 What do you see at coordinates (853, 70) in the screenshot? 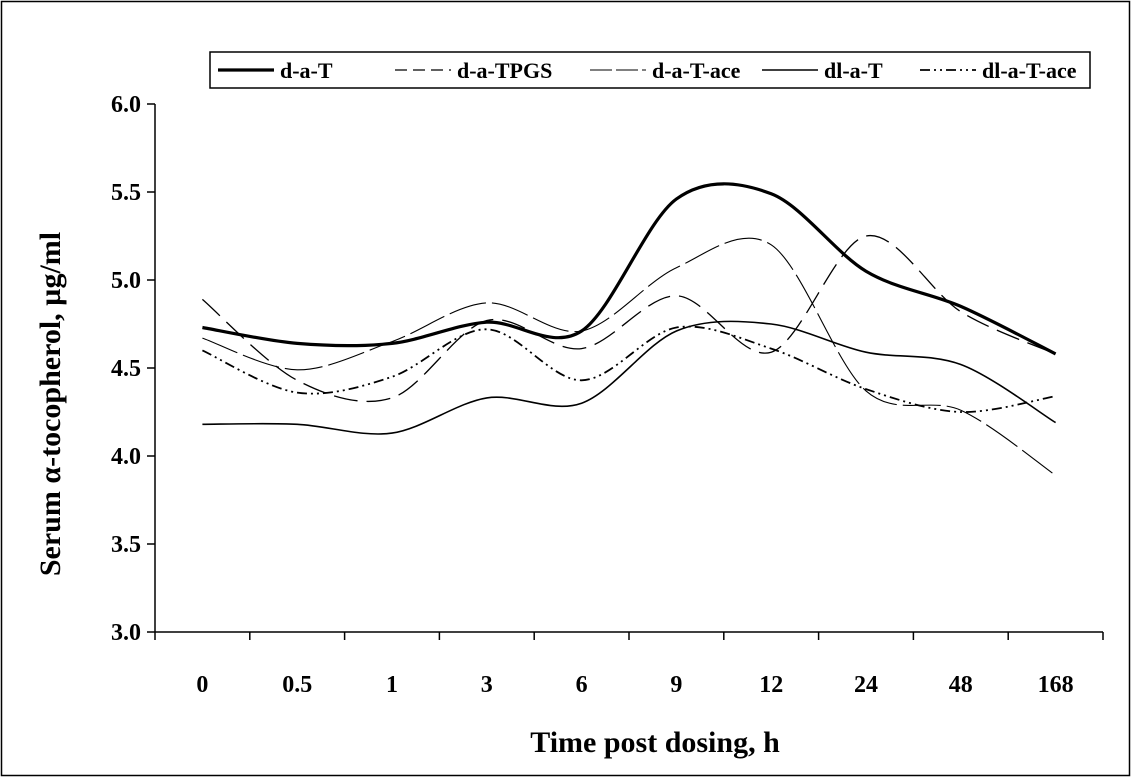
I see `legend-label-dl-a-t: dl-a-T` at bounding box center [853, 70].